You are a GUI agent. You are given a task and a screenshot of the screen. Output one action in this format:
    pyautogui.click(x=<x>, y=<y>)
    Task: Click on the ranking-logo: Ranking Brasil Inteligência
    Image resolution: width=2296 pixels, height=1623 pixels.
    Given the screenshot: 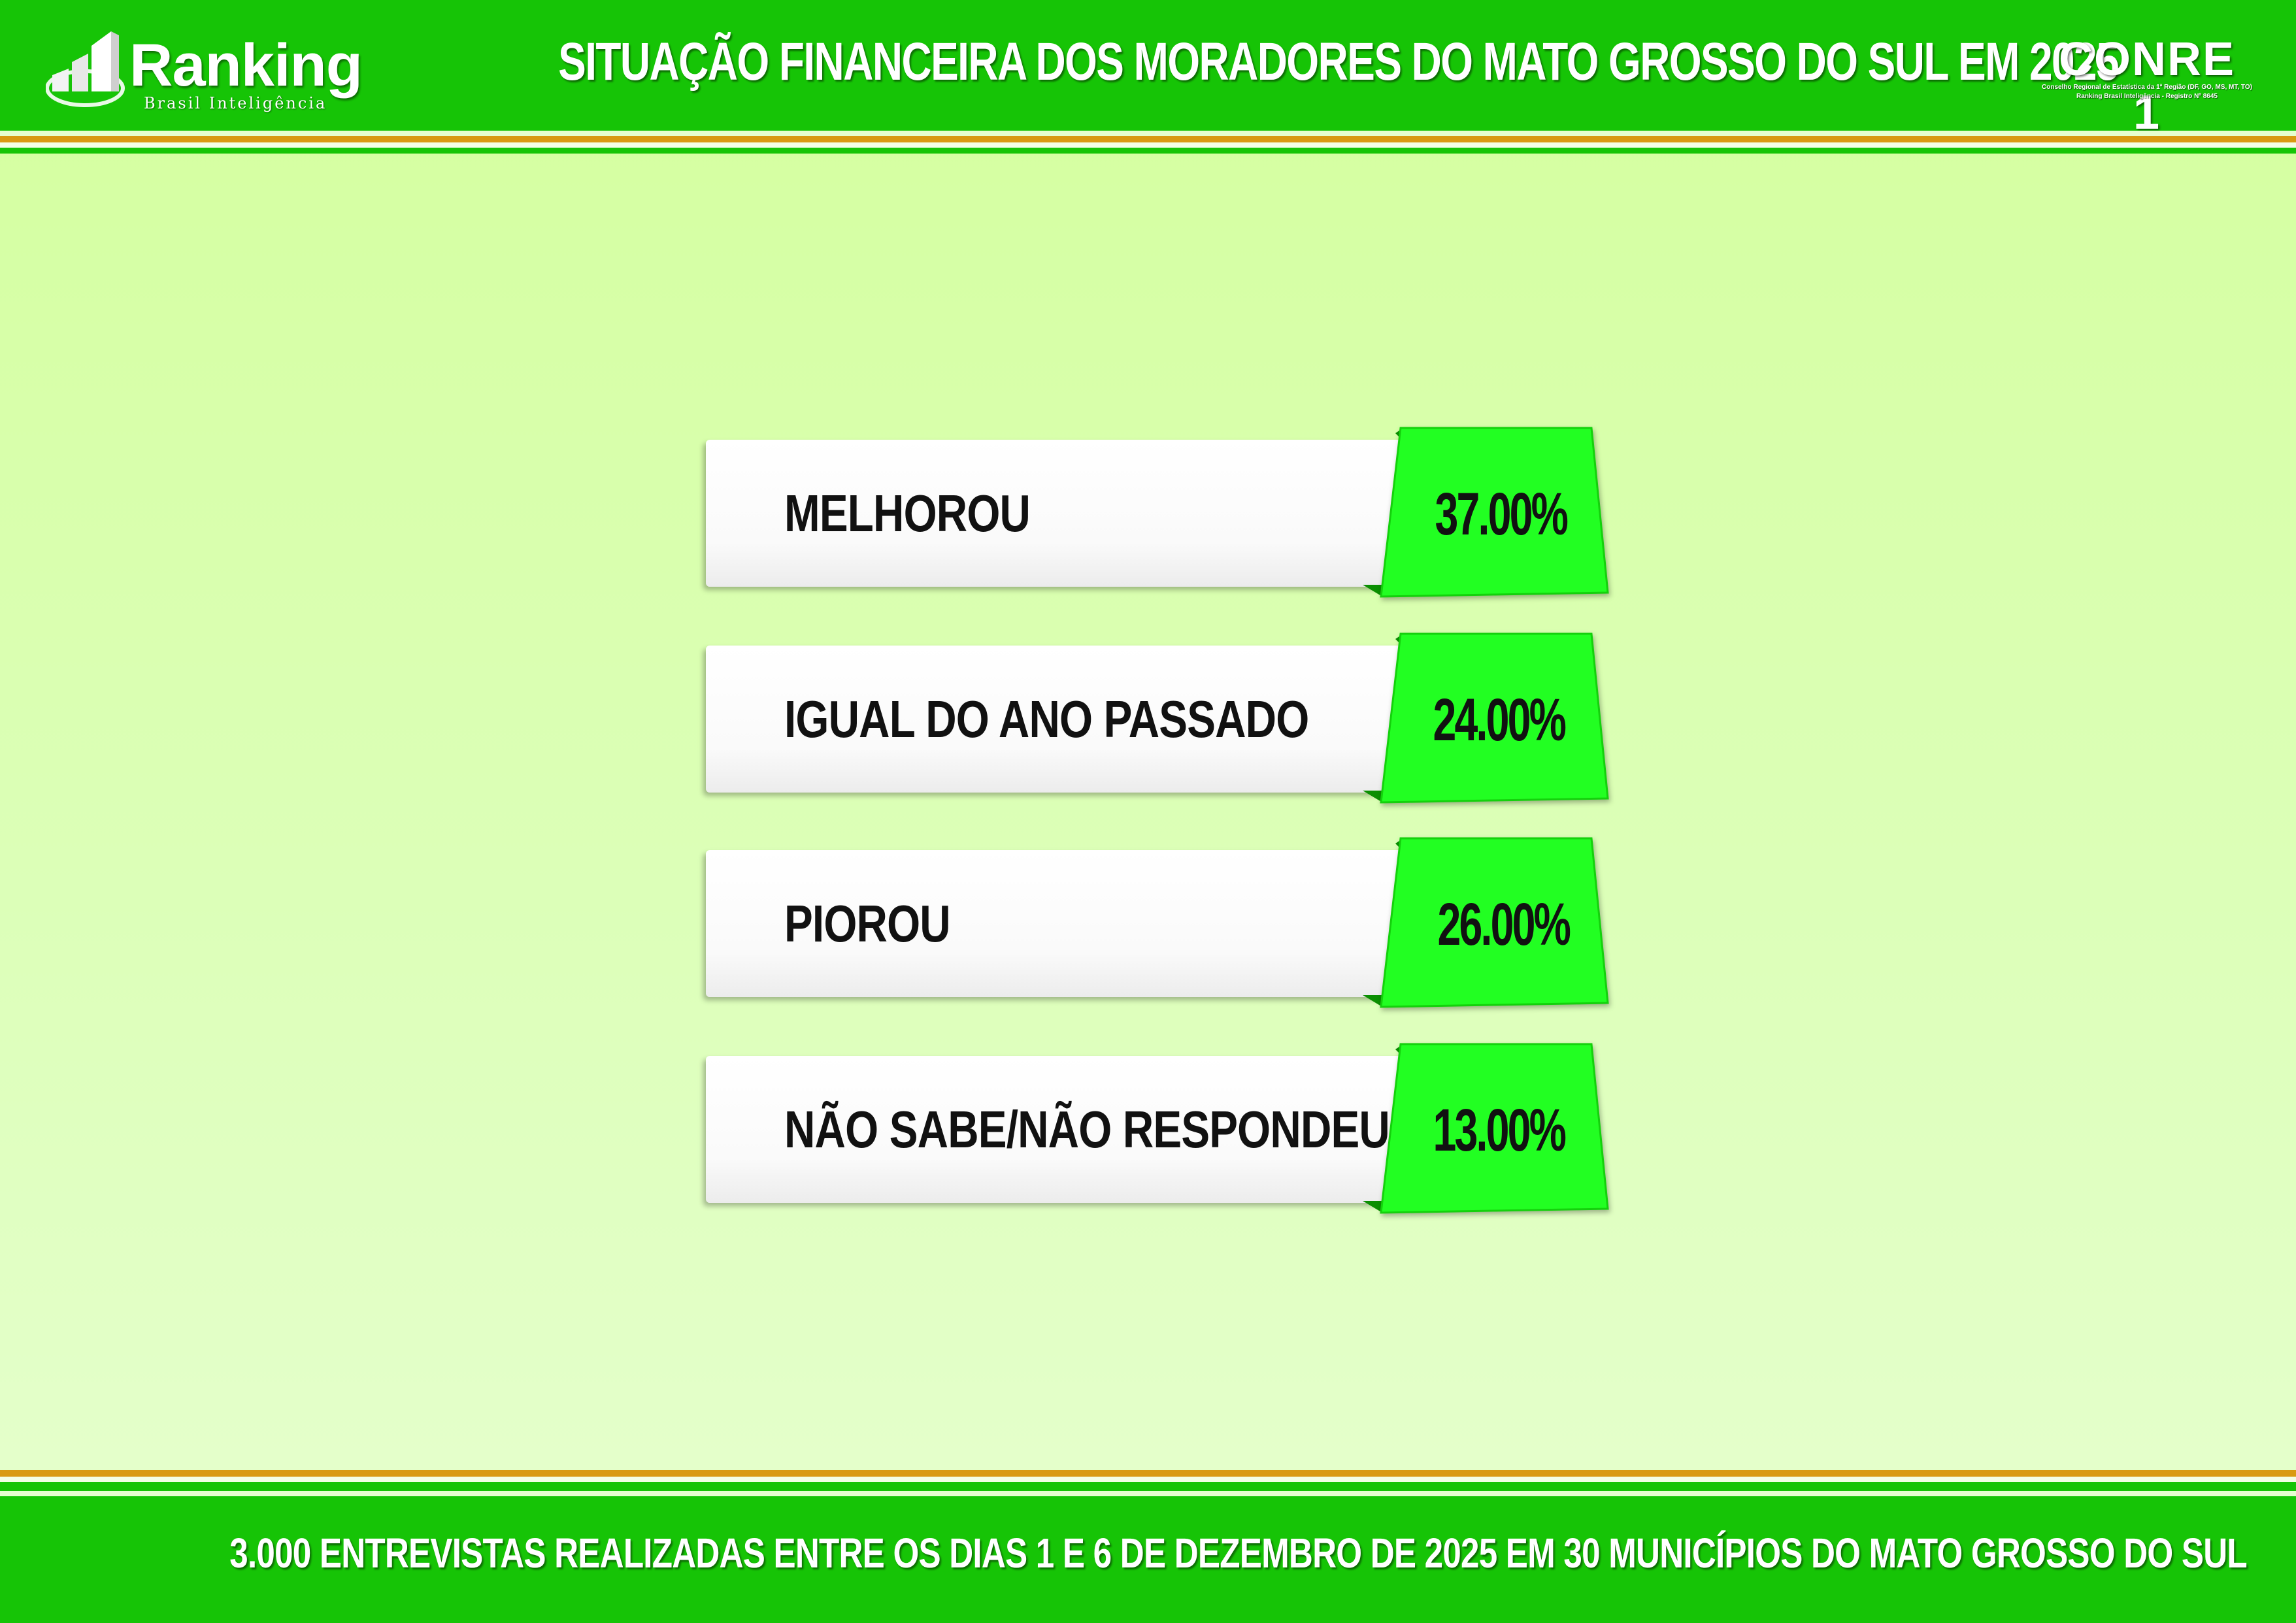 What is the action you would take?
    pyautogui.click(x=204, y=69)
    